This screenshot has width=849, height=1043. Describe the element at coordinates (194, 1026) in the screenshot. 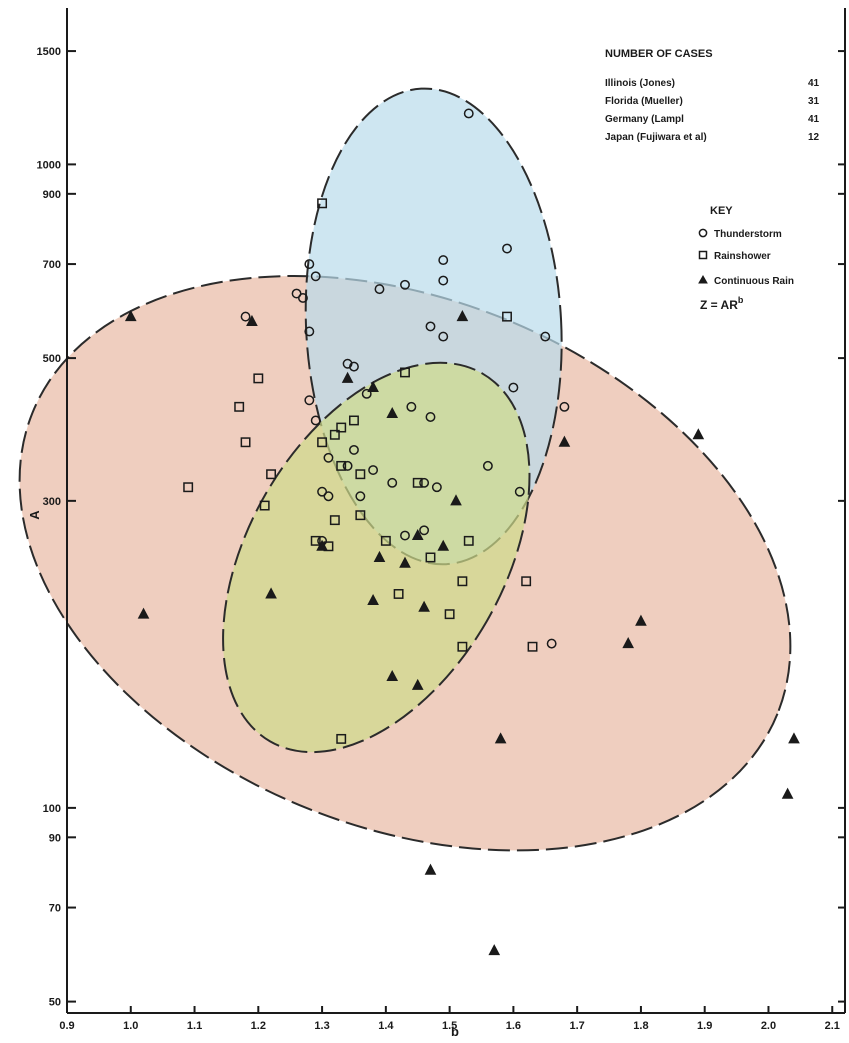

I see `x-tick-label: 1.1` at that location.